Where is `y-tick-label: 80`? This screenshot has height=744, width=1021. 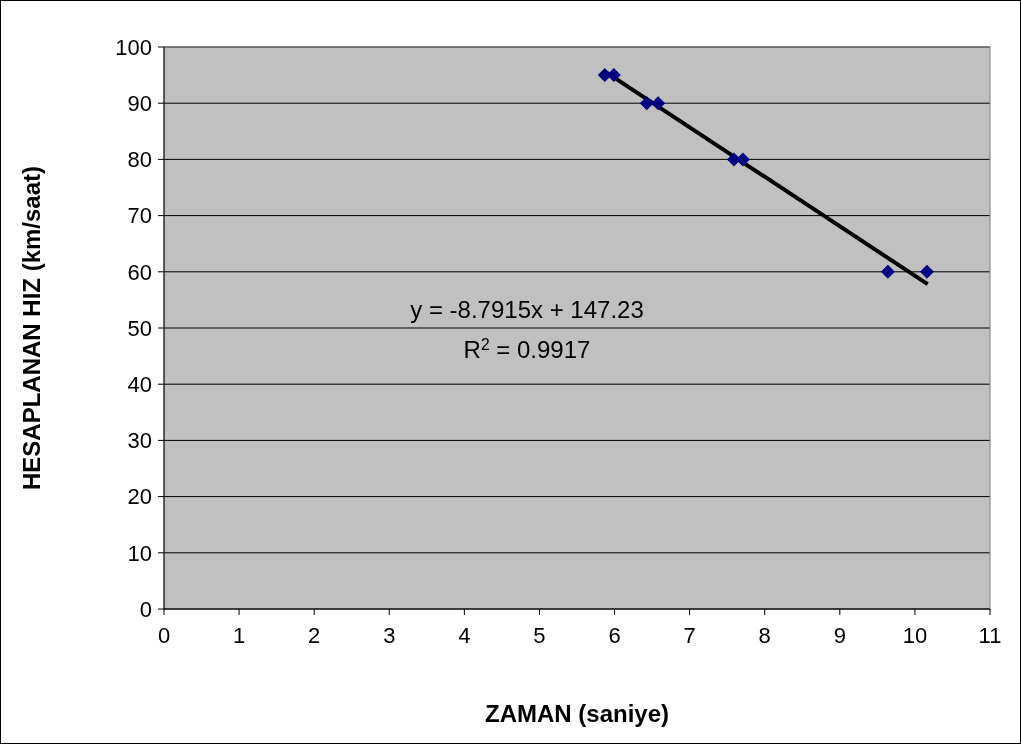 y-tick-label: 80 is located at coordinates (139, 160).